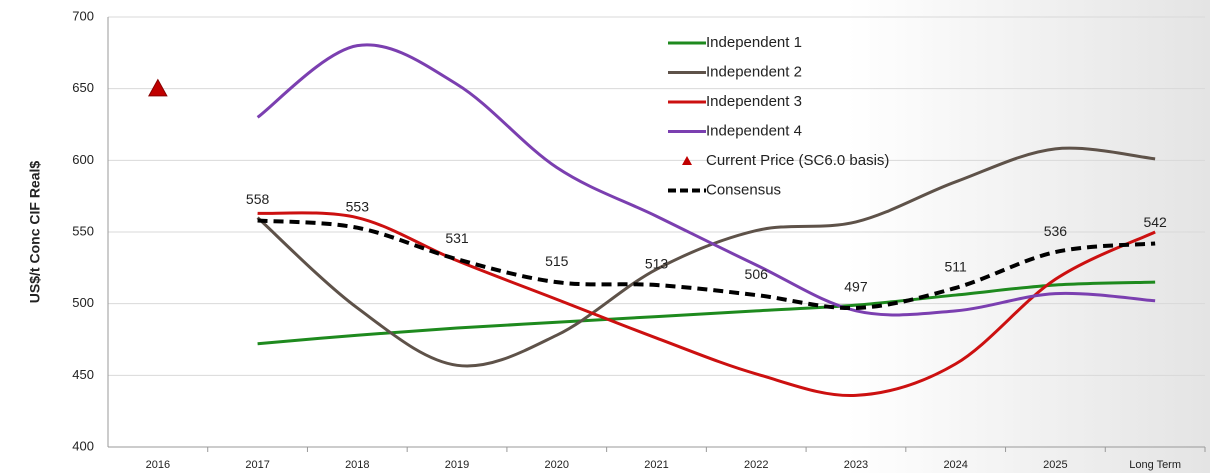 This screenshot has width=1210, height=473. Describe the element at coordinates (797, 160) in the screenshot. I see `legend-label: Current Price (SC6.0 basis)` at that location.